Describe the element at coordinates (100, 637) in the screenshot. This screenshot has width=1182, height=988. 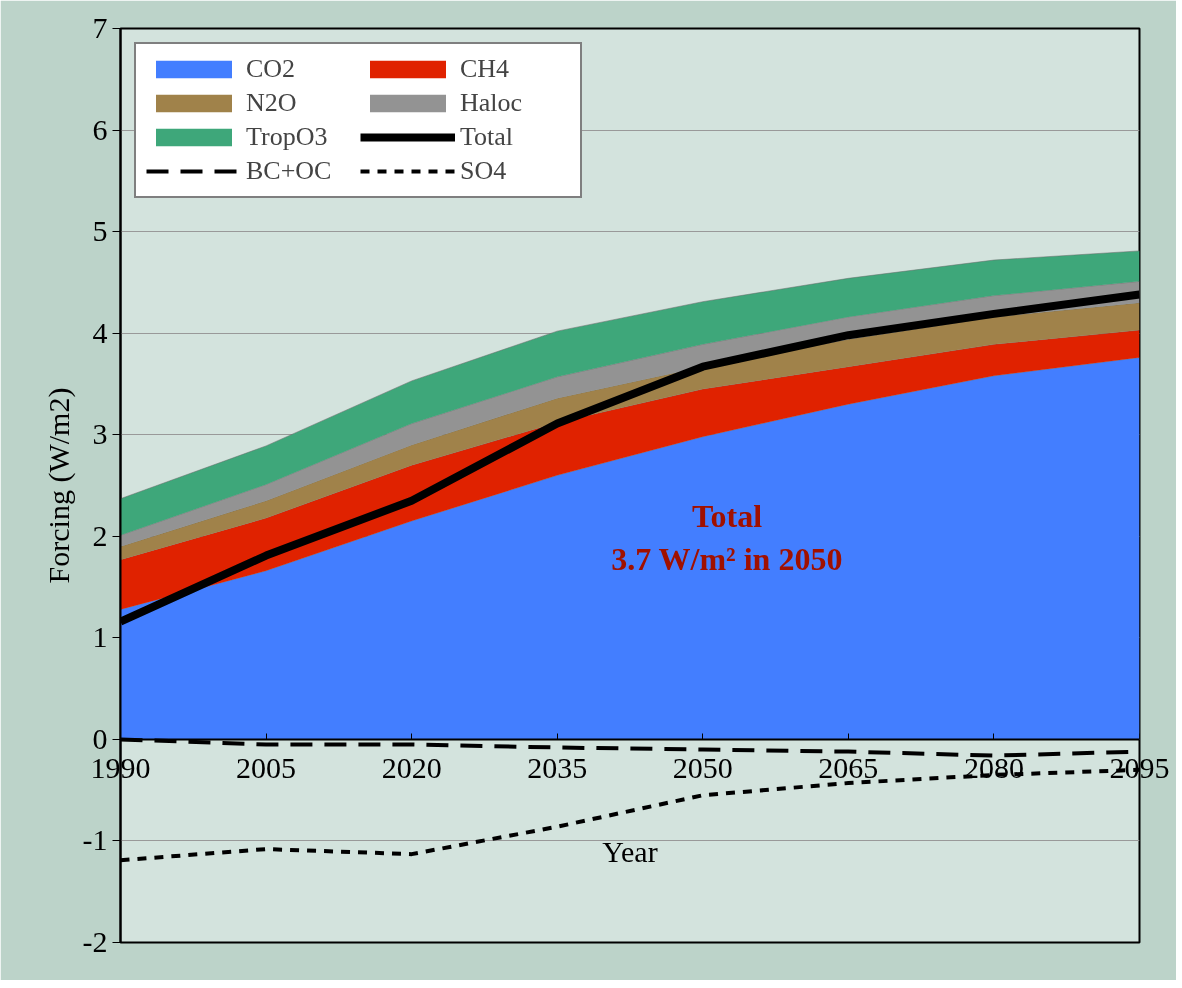
I see `y-tick-label: 1` at that location.